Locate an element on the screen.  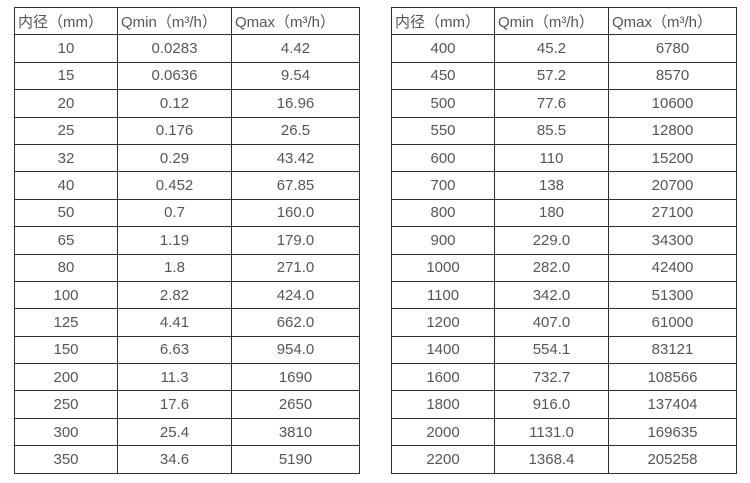
table-cell: 45.2 is located at coordinates (551, 48).